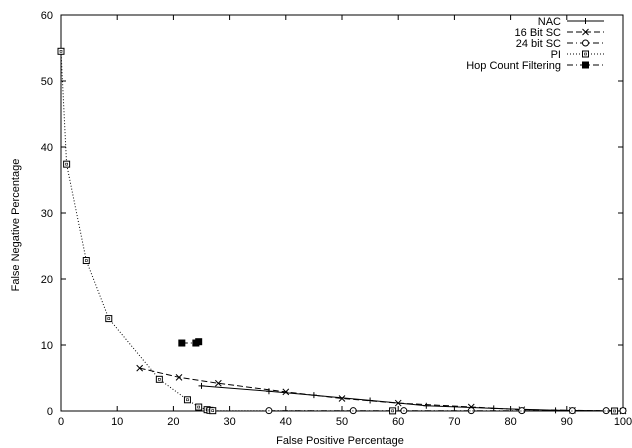 This screenshot has height=448, width=632. I want to click on legend-label: Hop Count Filtering, so click(513, 66).